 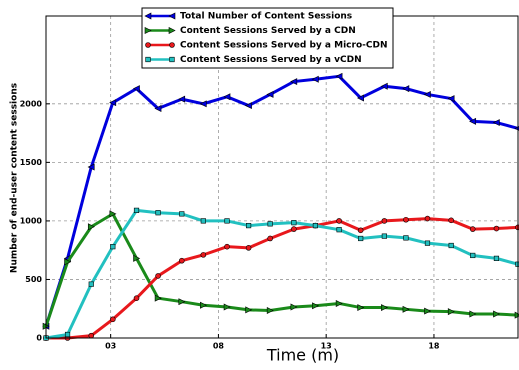 What do you see at coordinates (31, 220) in the screenshot?
I see `y-tick-label: 1000` at bounding box center [31, 220].